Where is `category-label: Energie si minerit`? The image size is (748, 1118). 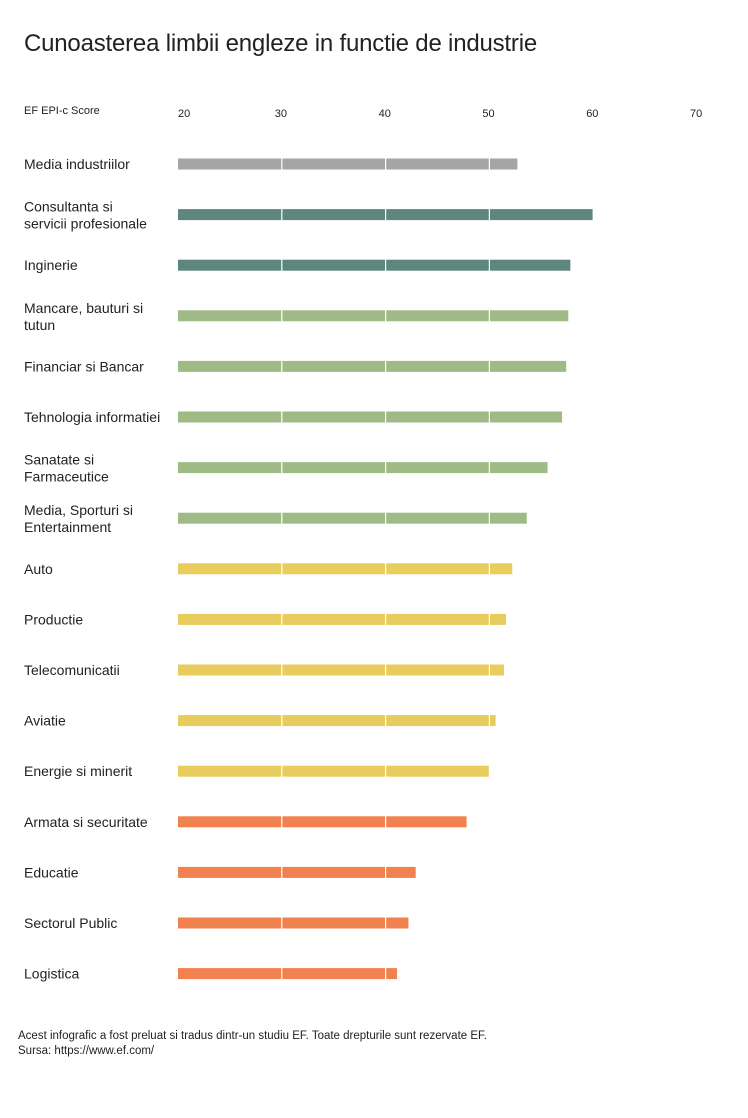 category-label: Energie si minerit is located at coordinates (78, 771).